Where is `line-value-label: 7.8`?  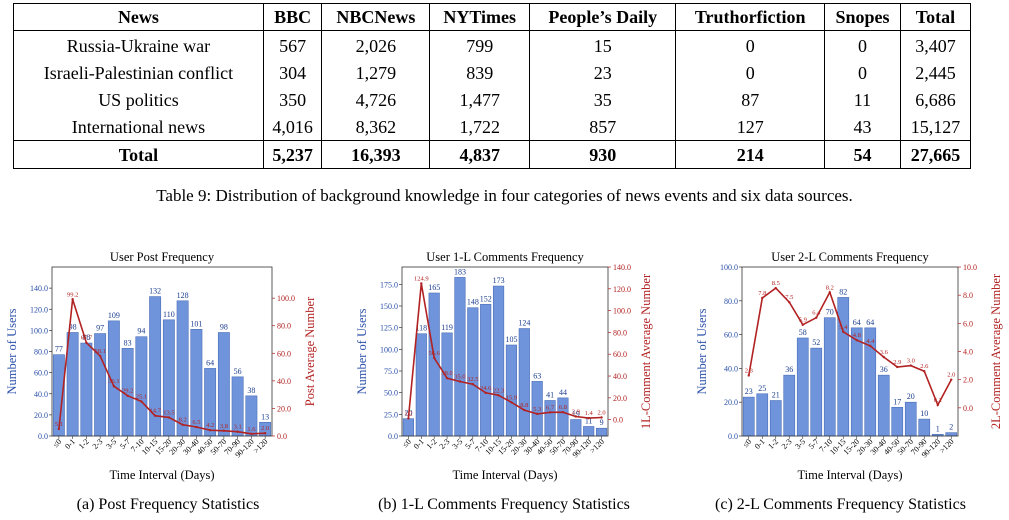 line-value-label: 7.8 is located at coordinates (762, 293).